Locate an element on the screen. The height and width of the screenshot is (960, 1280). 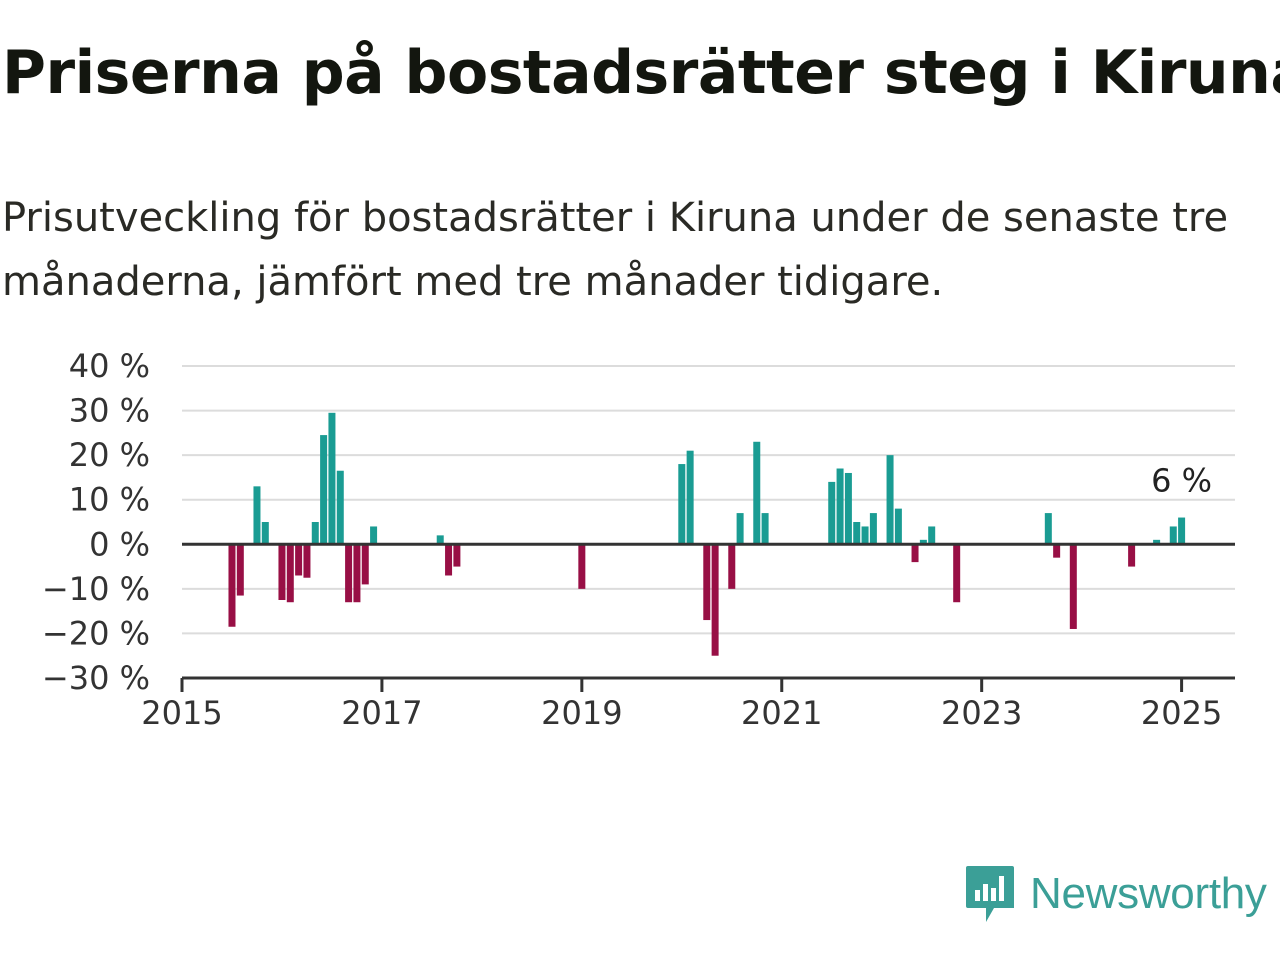
x-tick-label: 2025 is located at coordinates (1181, 713).